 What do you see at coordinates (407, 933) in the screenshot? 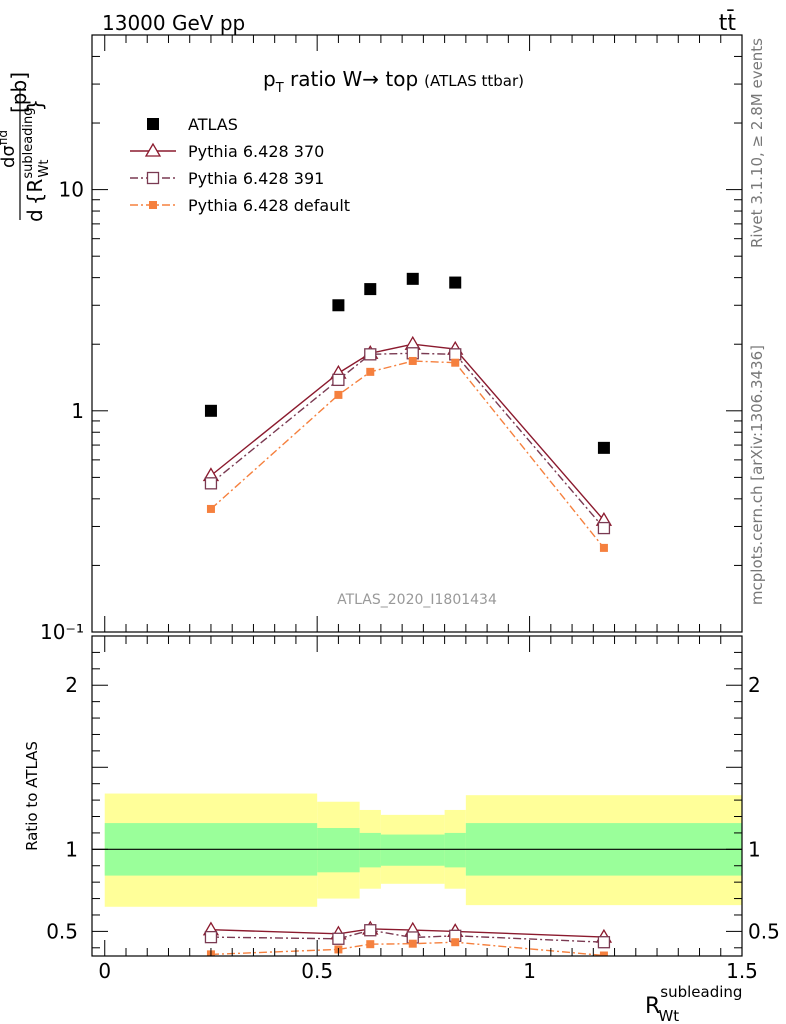
I see `ratio-series-0-line` at bounding box center [407, 933].